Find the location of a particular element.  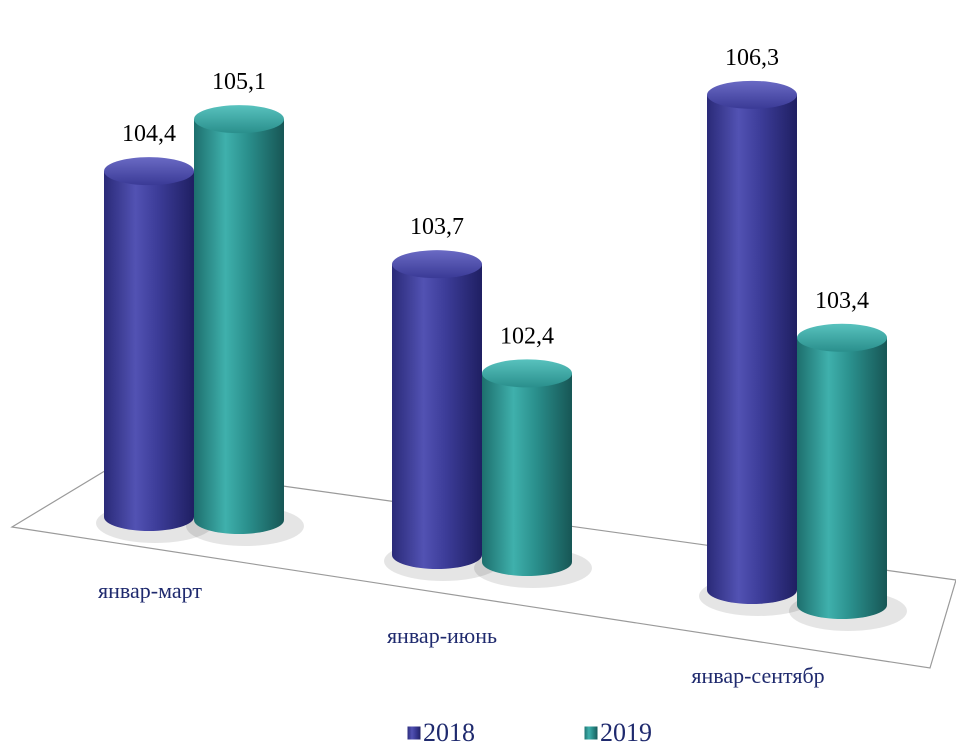

value-label: 103,7 is located at coordinates (437, 227).